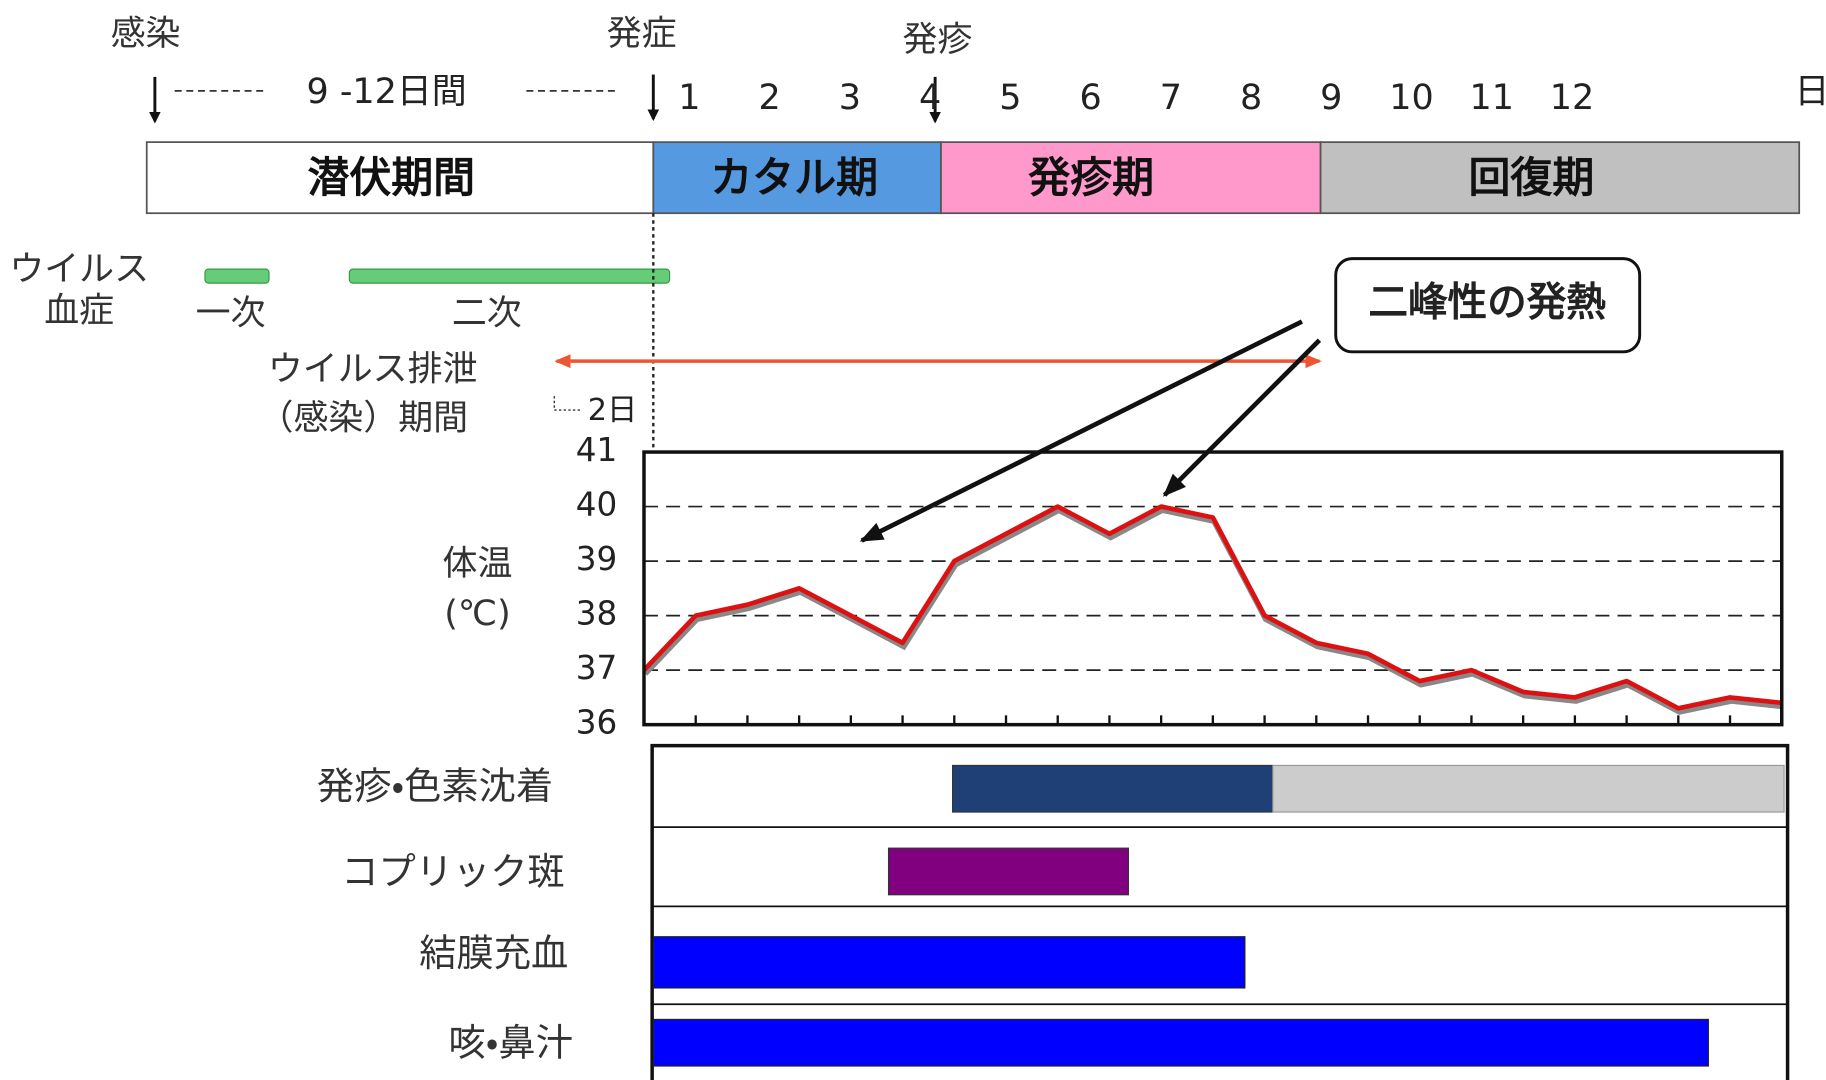 The image size is (1826, 1080). I want to click on shedding-bracket, so click(568, 403).